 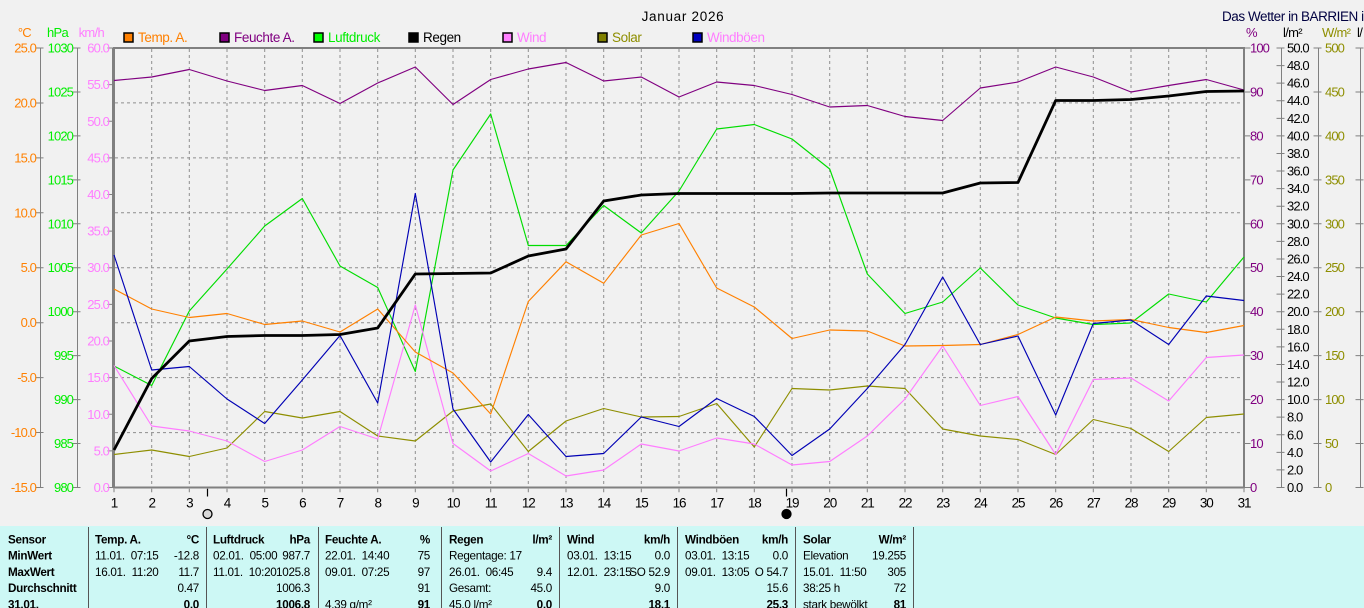 What do you see at coordinates (1293, 32) in the screenshot?
I see `svg-text: l/m²` at bounding box center [1293, 32].